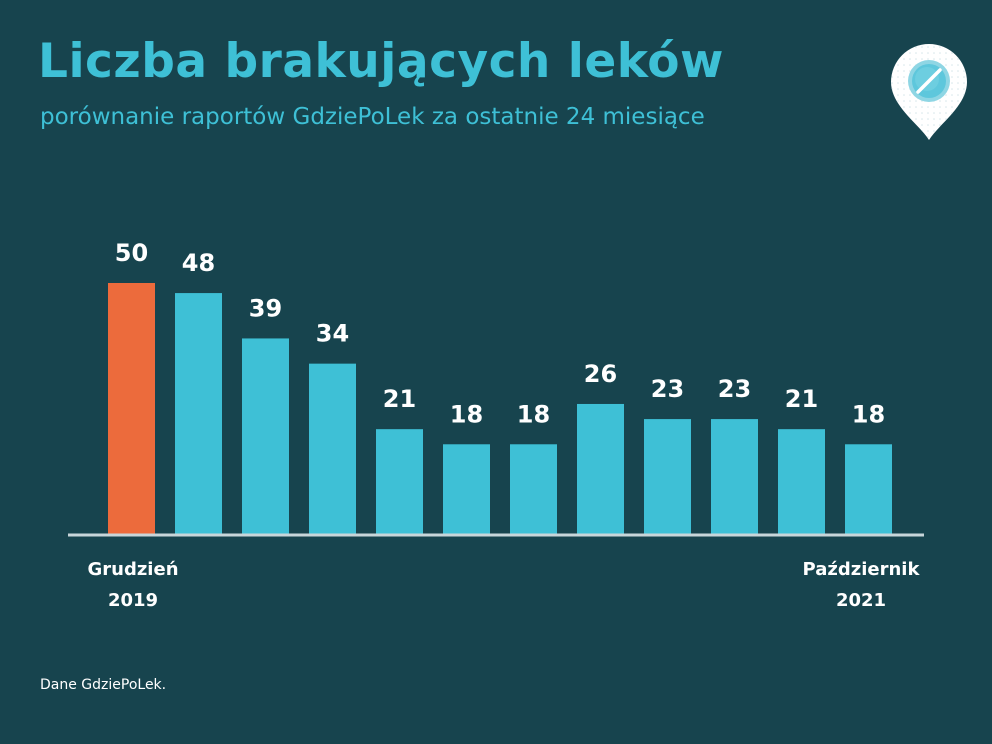  What do you see at coordinates (133, 600) in the screenshot?
I see `x-axis-start-label-line-2: 2019` at bounding box center [133, 600].